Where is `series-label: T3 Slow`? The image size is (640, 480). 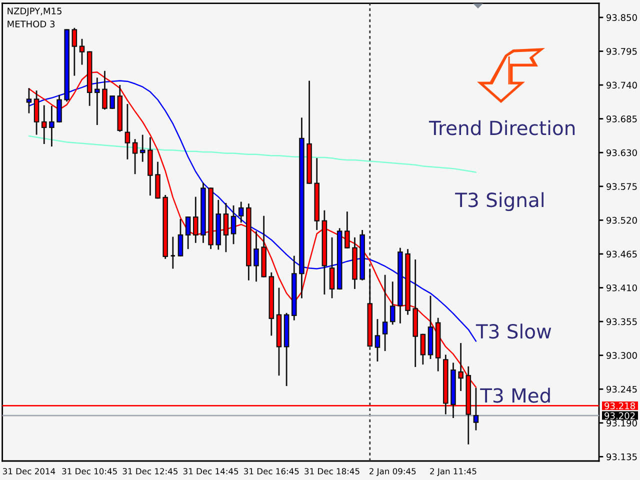 series-label: T3 Slow is located at coordinates (514, 331).